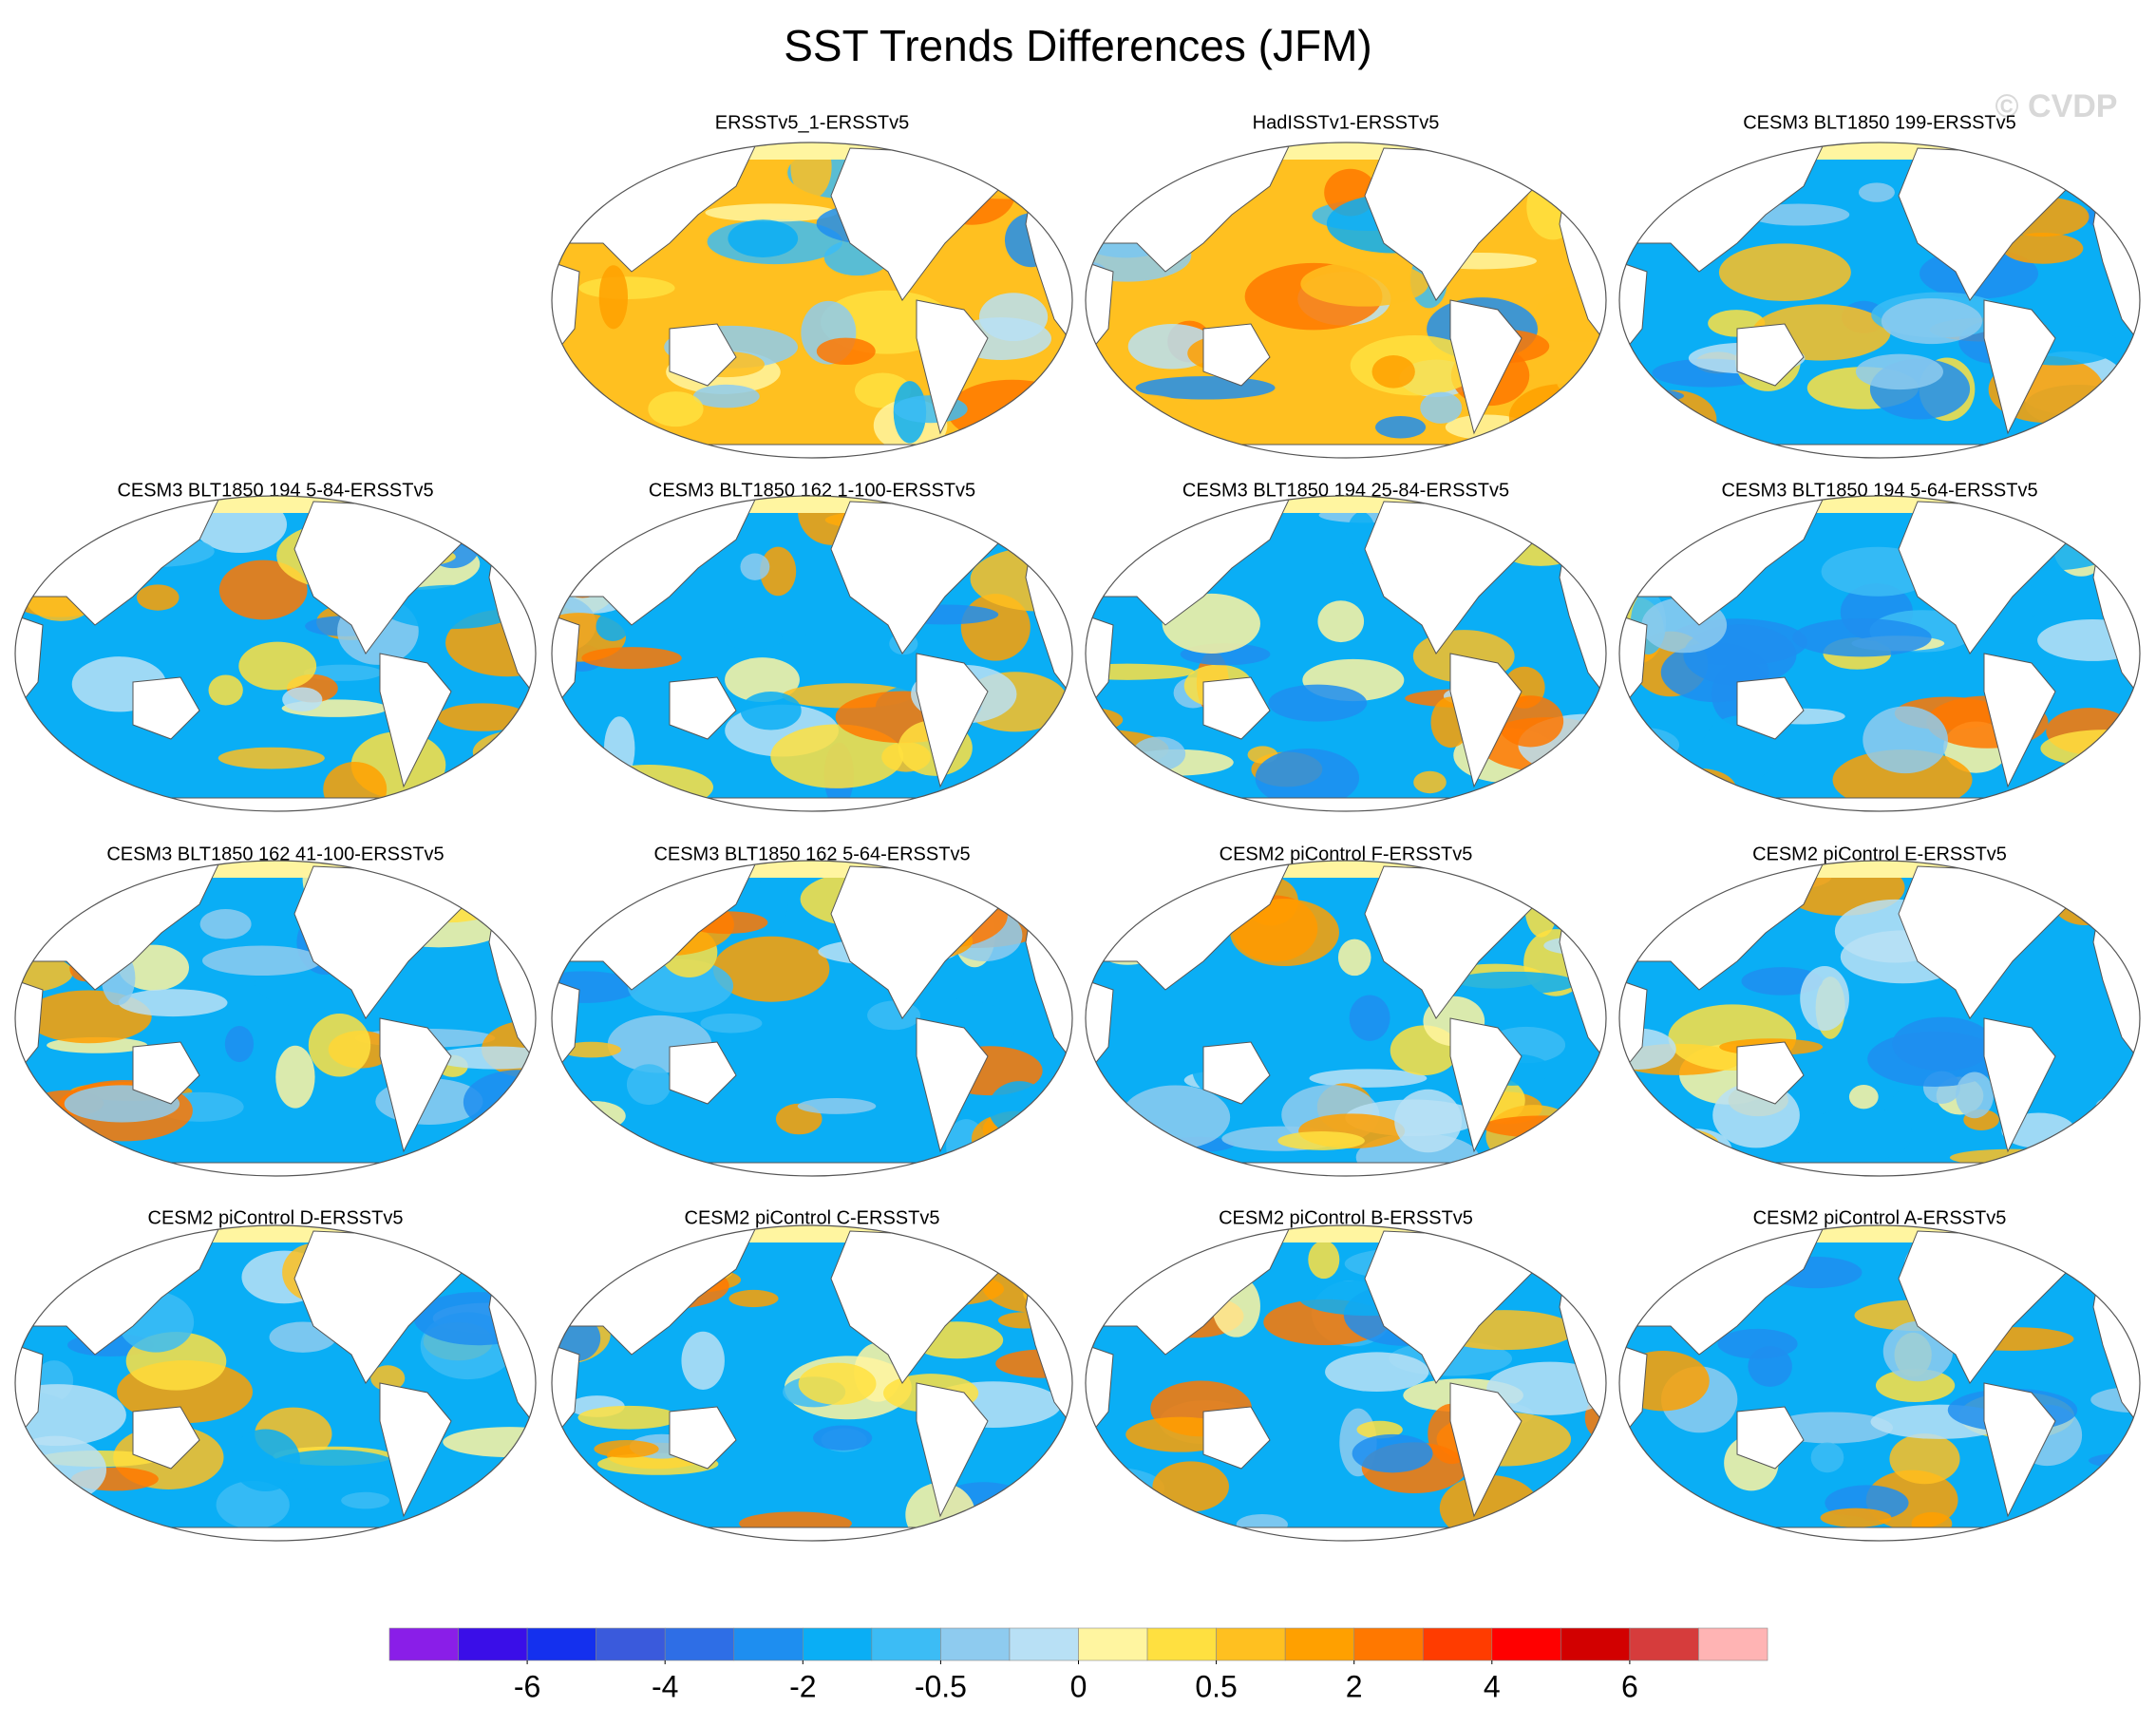 The image size is (2156, 1726). I want to click on panel-title: CESM2 piControl B-ERSSTv5, so click(1346, 1217).